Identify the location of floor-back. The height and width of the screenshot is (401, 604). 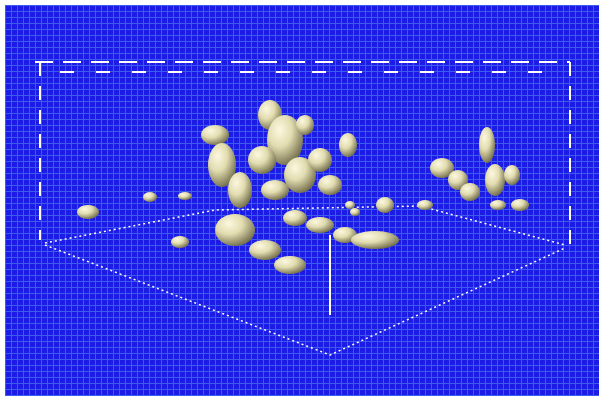
(305, 225).